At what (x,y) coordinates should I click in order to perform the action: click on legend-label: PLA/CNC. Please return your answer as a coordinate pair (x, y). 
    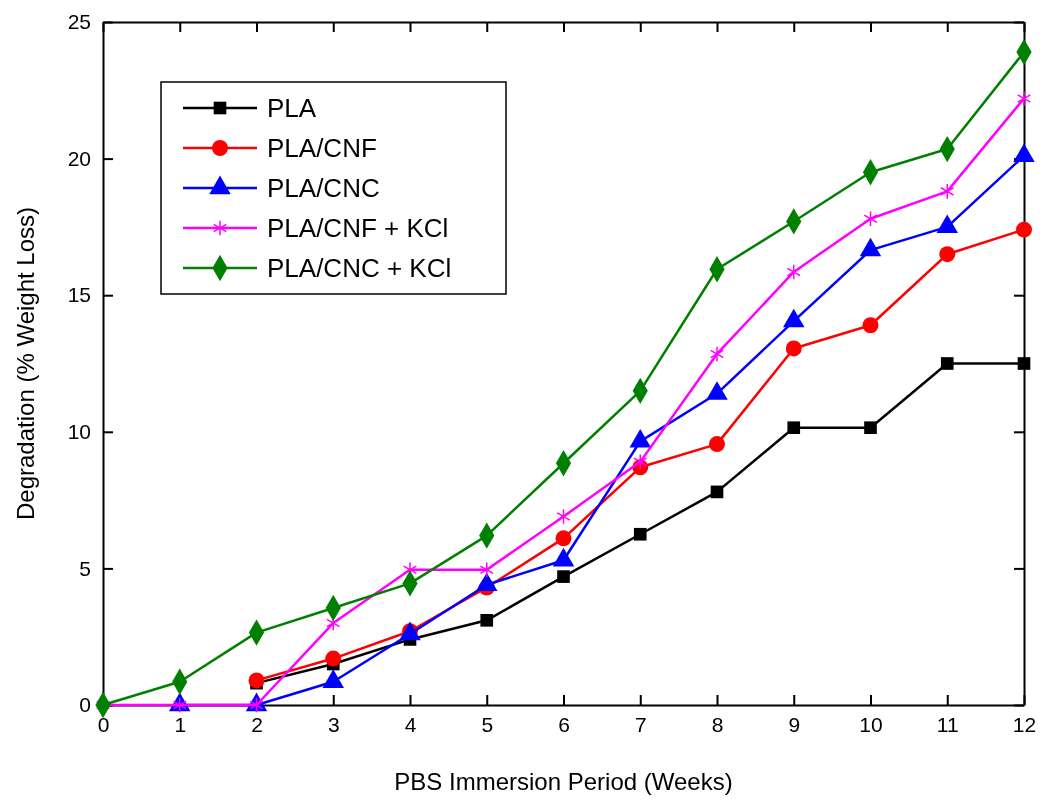
    Looking at the image, I should click on (323, 188).